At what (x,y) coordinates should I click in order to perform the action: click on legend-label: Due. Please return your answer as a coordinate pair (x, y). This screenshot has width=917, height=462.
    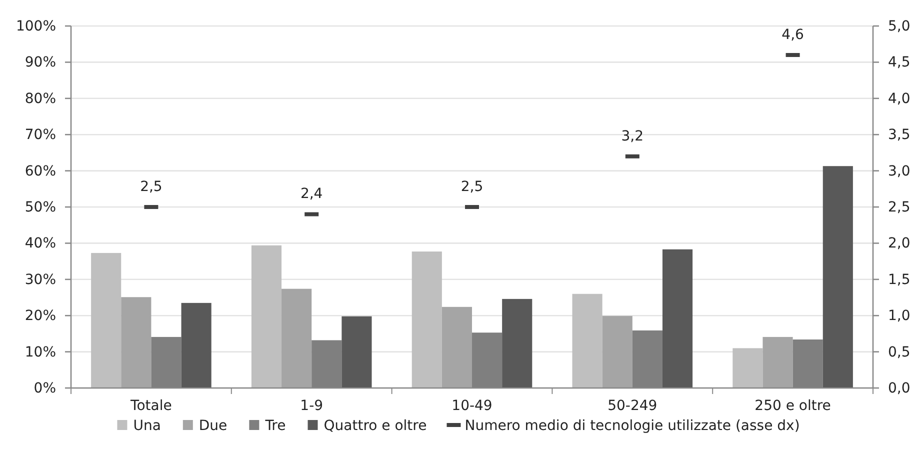
    Looking at the image, I should click on (213, 426).